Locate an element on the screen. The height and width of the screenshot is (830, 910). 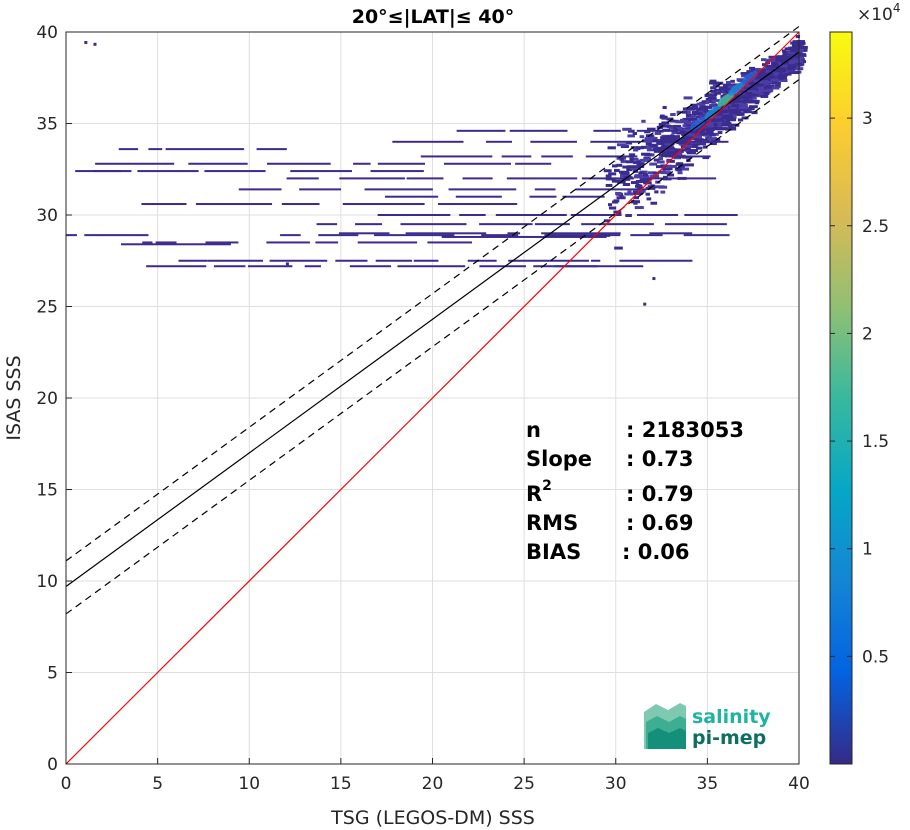
stat-r2-superscript: 2 is located at coordinates (547, 486).